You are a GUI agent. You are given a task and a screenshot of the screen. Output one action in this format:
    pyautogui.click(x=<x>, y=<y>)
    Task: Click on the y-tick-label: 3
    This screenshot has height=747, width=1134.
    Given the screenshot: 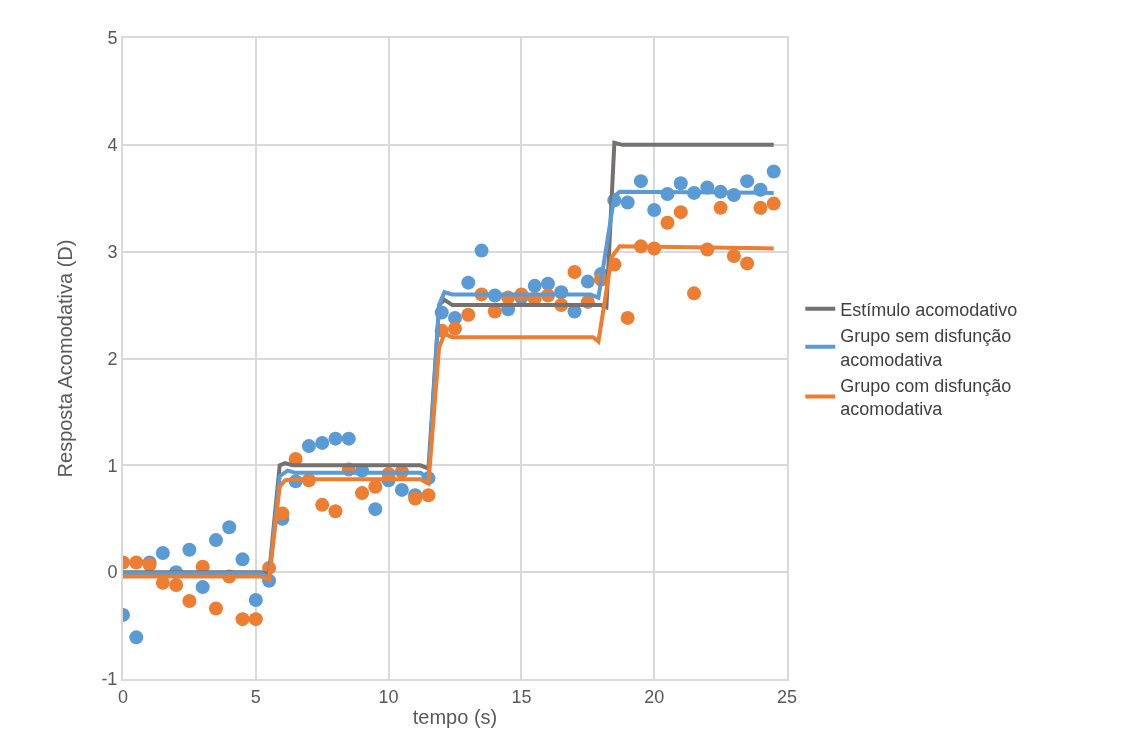 What is the action you would take?
    pyautogui.click(x=112, y=251)
    